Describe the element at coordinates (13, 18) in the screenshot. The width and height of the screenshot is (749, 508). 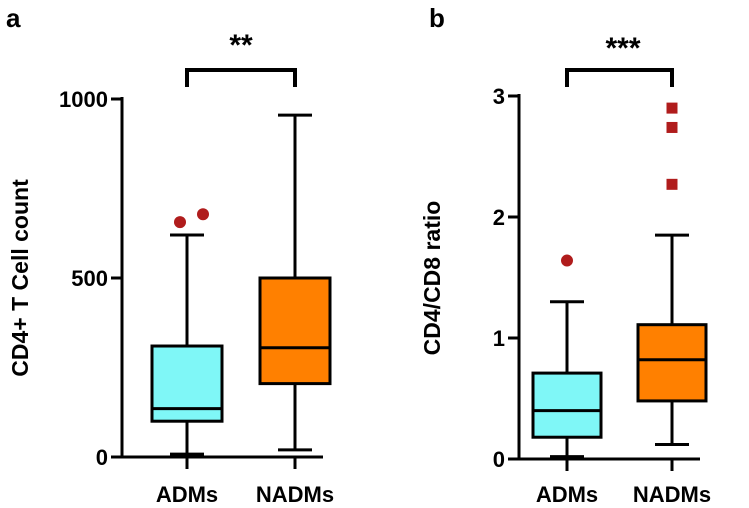
I see `panel-label-a: a` at that location.